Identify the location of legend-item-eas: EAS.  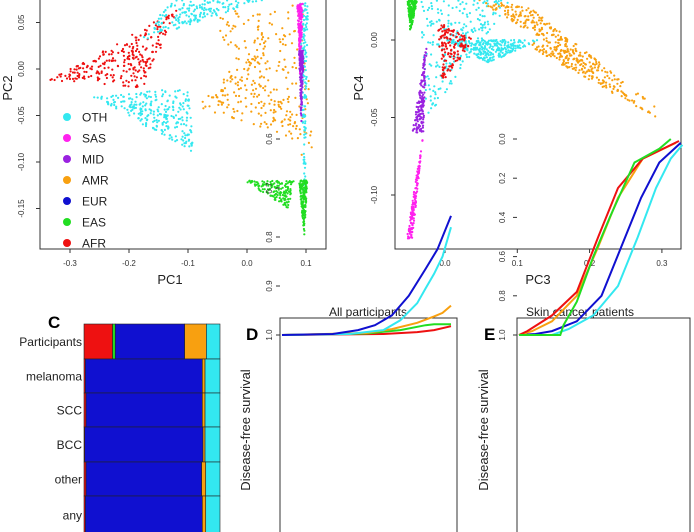
(84, 223).